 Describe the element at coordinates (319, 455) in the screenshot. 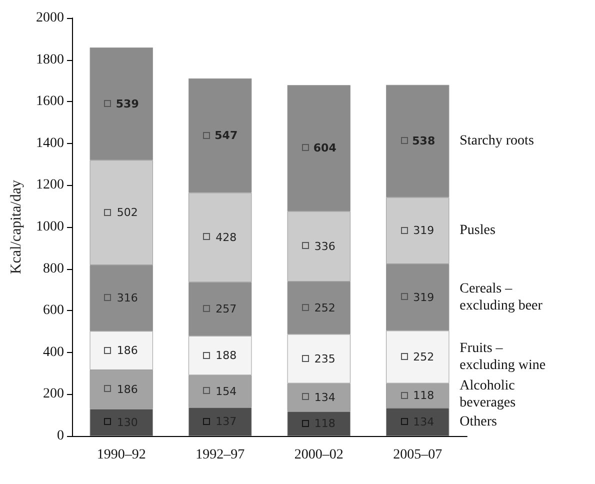

I see `x-tick-label: 2000–02` at that location.